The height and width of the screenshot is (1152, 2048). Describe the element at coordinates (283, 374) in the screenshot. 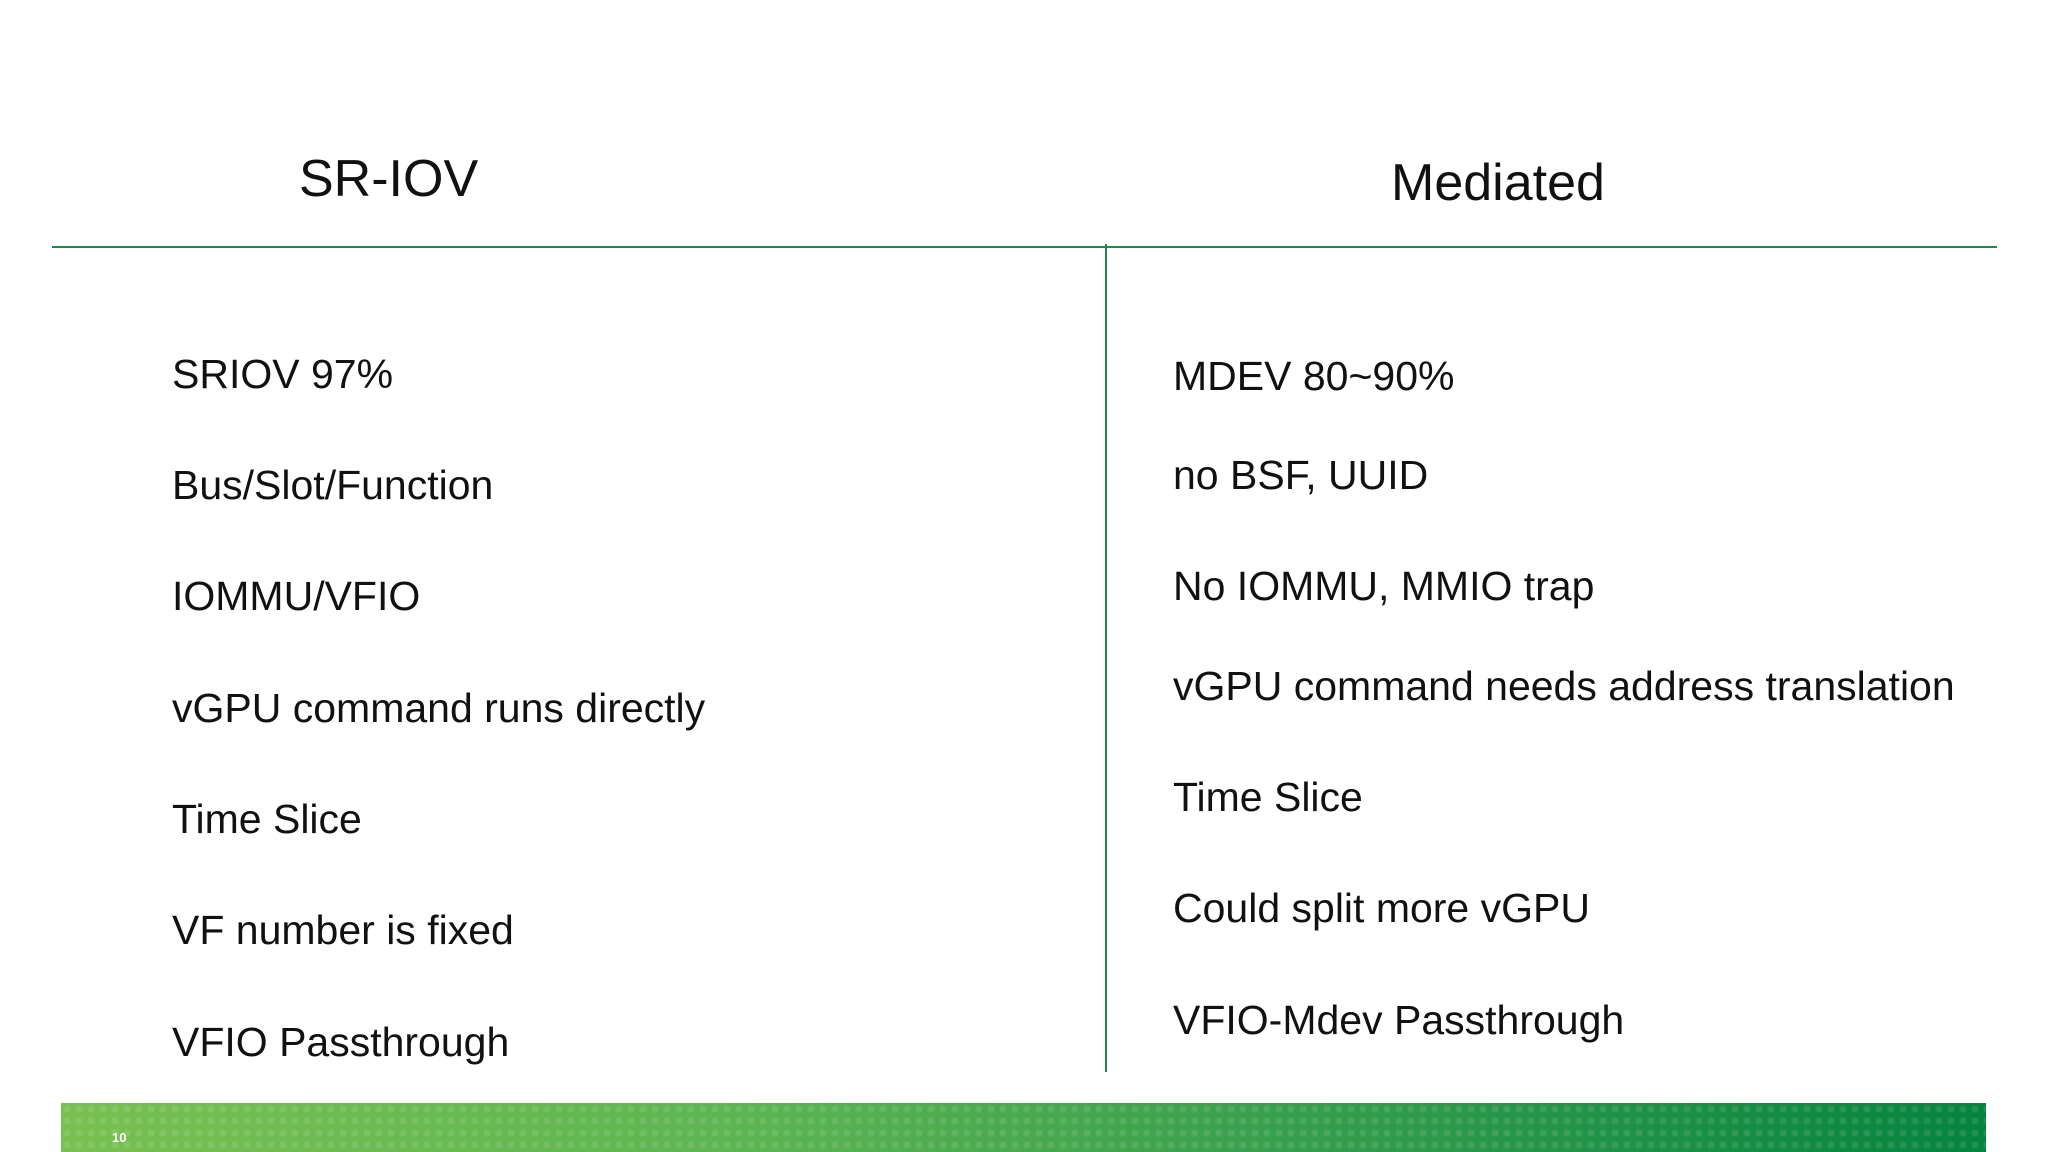

I see `sriov-item-performance: SRIOV 97%` at that location.